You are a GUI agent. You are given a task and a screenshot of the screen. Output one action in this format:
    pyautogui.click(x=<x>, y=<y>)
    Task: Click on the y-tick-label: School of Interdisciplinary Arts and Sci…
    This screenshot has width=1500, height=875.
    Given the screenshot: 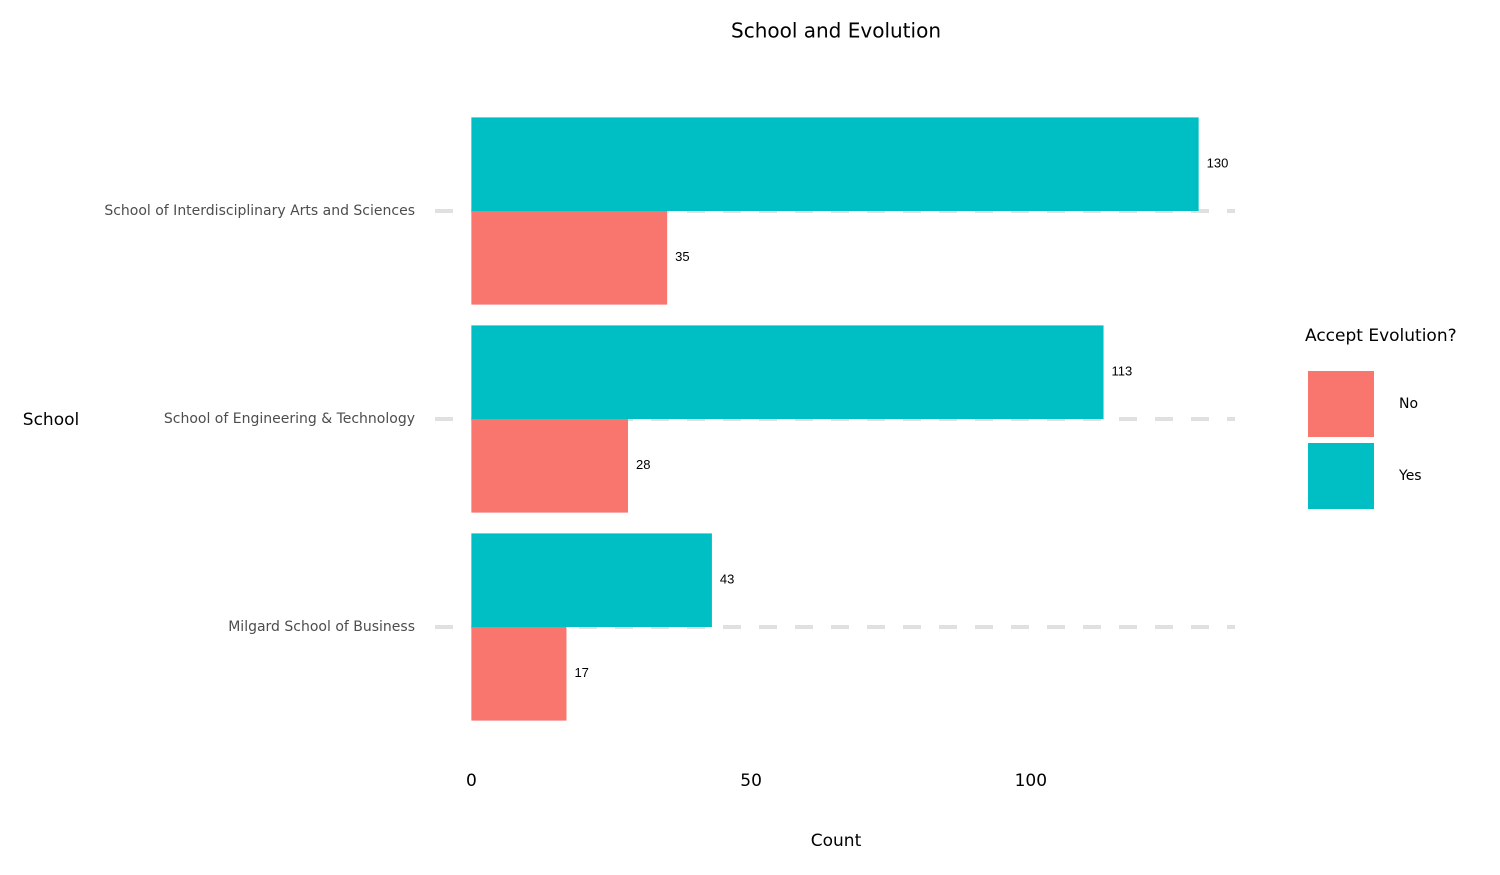 What is the action you would take?
    pyautogui.click(x=259, y=211)
    